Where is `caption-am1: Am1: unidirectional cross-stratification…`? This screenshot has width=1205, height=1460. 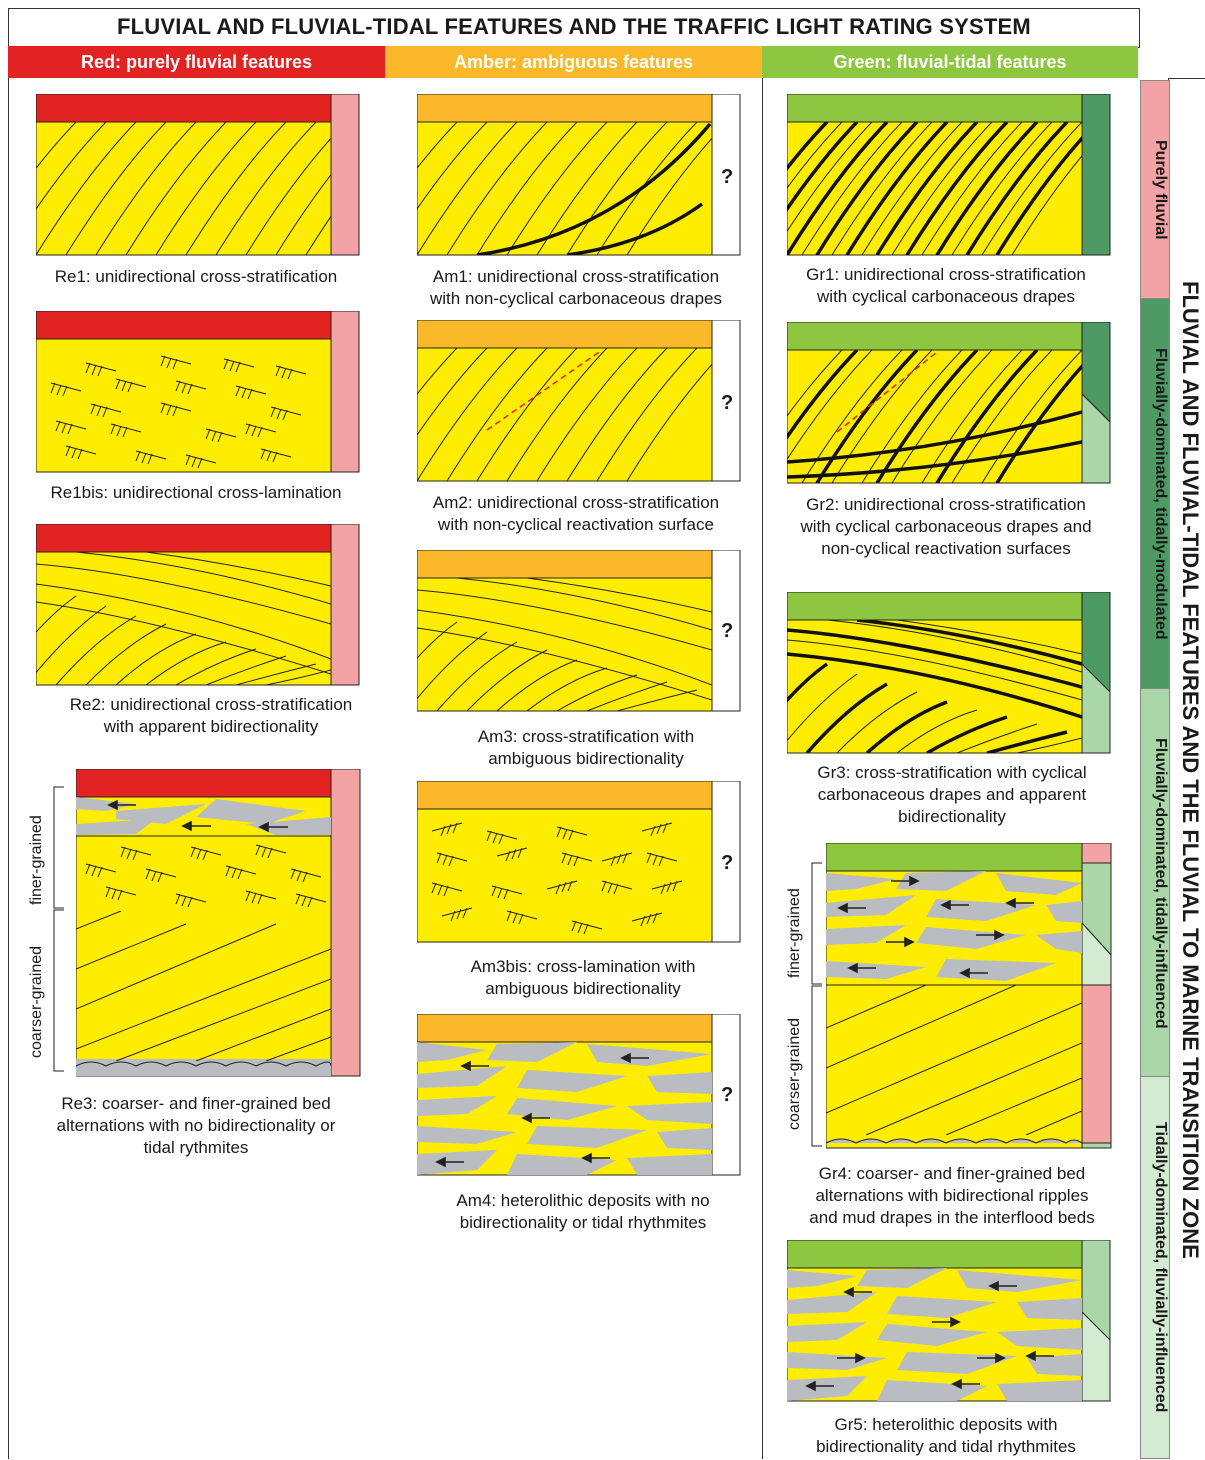
caption-am1: Am1: unidirectional cross-stratification… is located at coordinates (576, 287).